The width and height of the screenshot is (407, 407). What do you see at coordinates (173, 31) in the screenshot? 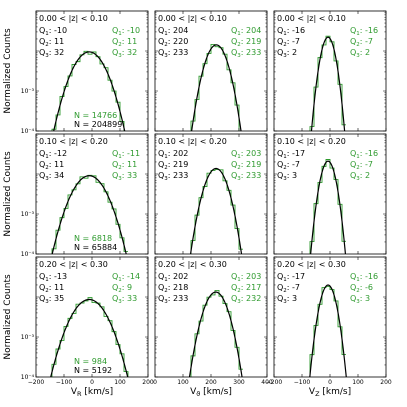
I see `q1-black: Q1: 204` at bounding box center [173, 31].